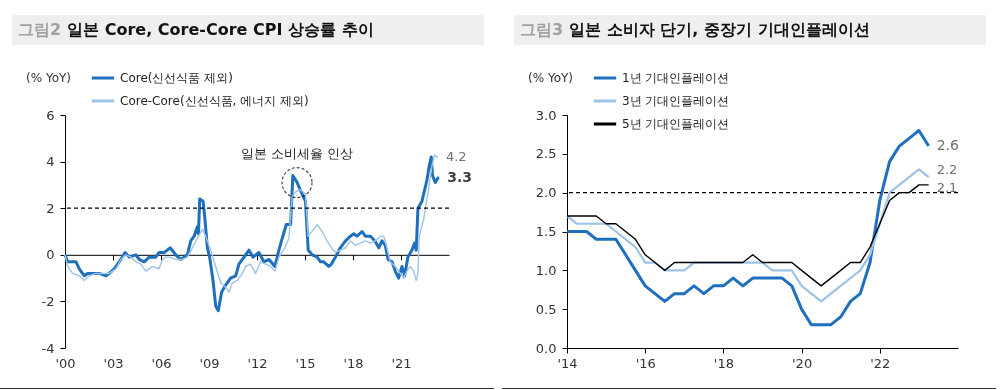  I want to click on x-tick-label: '00, so click(65, 363).